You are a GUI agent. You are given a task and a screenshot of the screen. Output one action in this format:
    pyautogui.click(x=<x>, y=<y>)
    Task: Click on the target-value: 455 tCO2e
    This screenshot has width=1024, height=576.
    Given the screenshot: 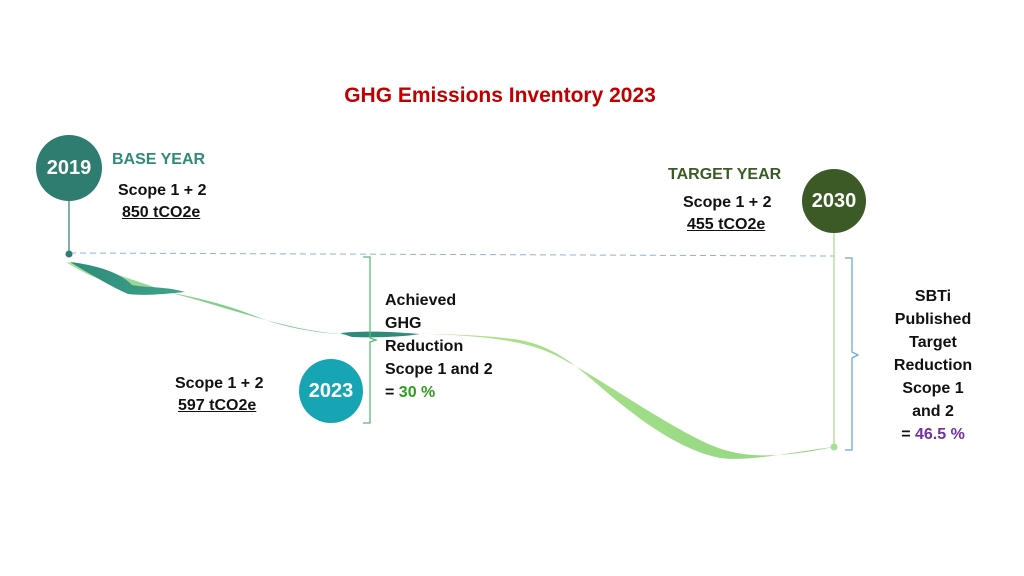 What is the action you would take?
    pyautogui.click(x=726, y=224)
    